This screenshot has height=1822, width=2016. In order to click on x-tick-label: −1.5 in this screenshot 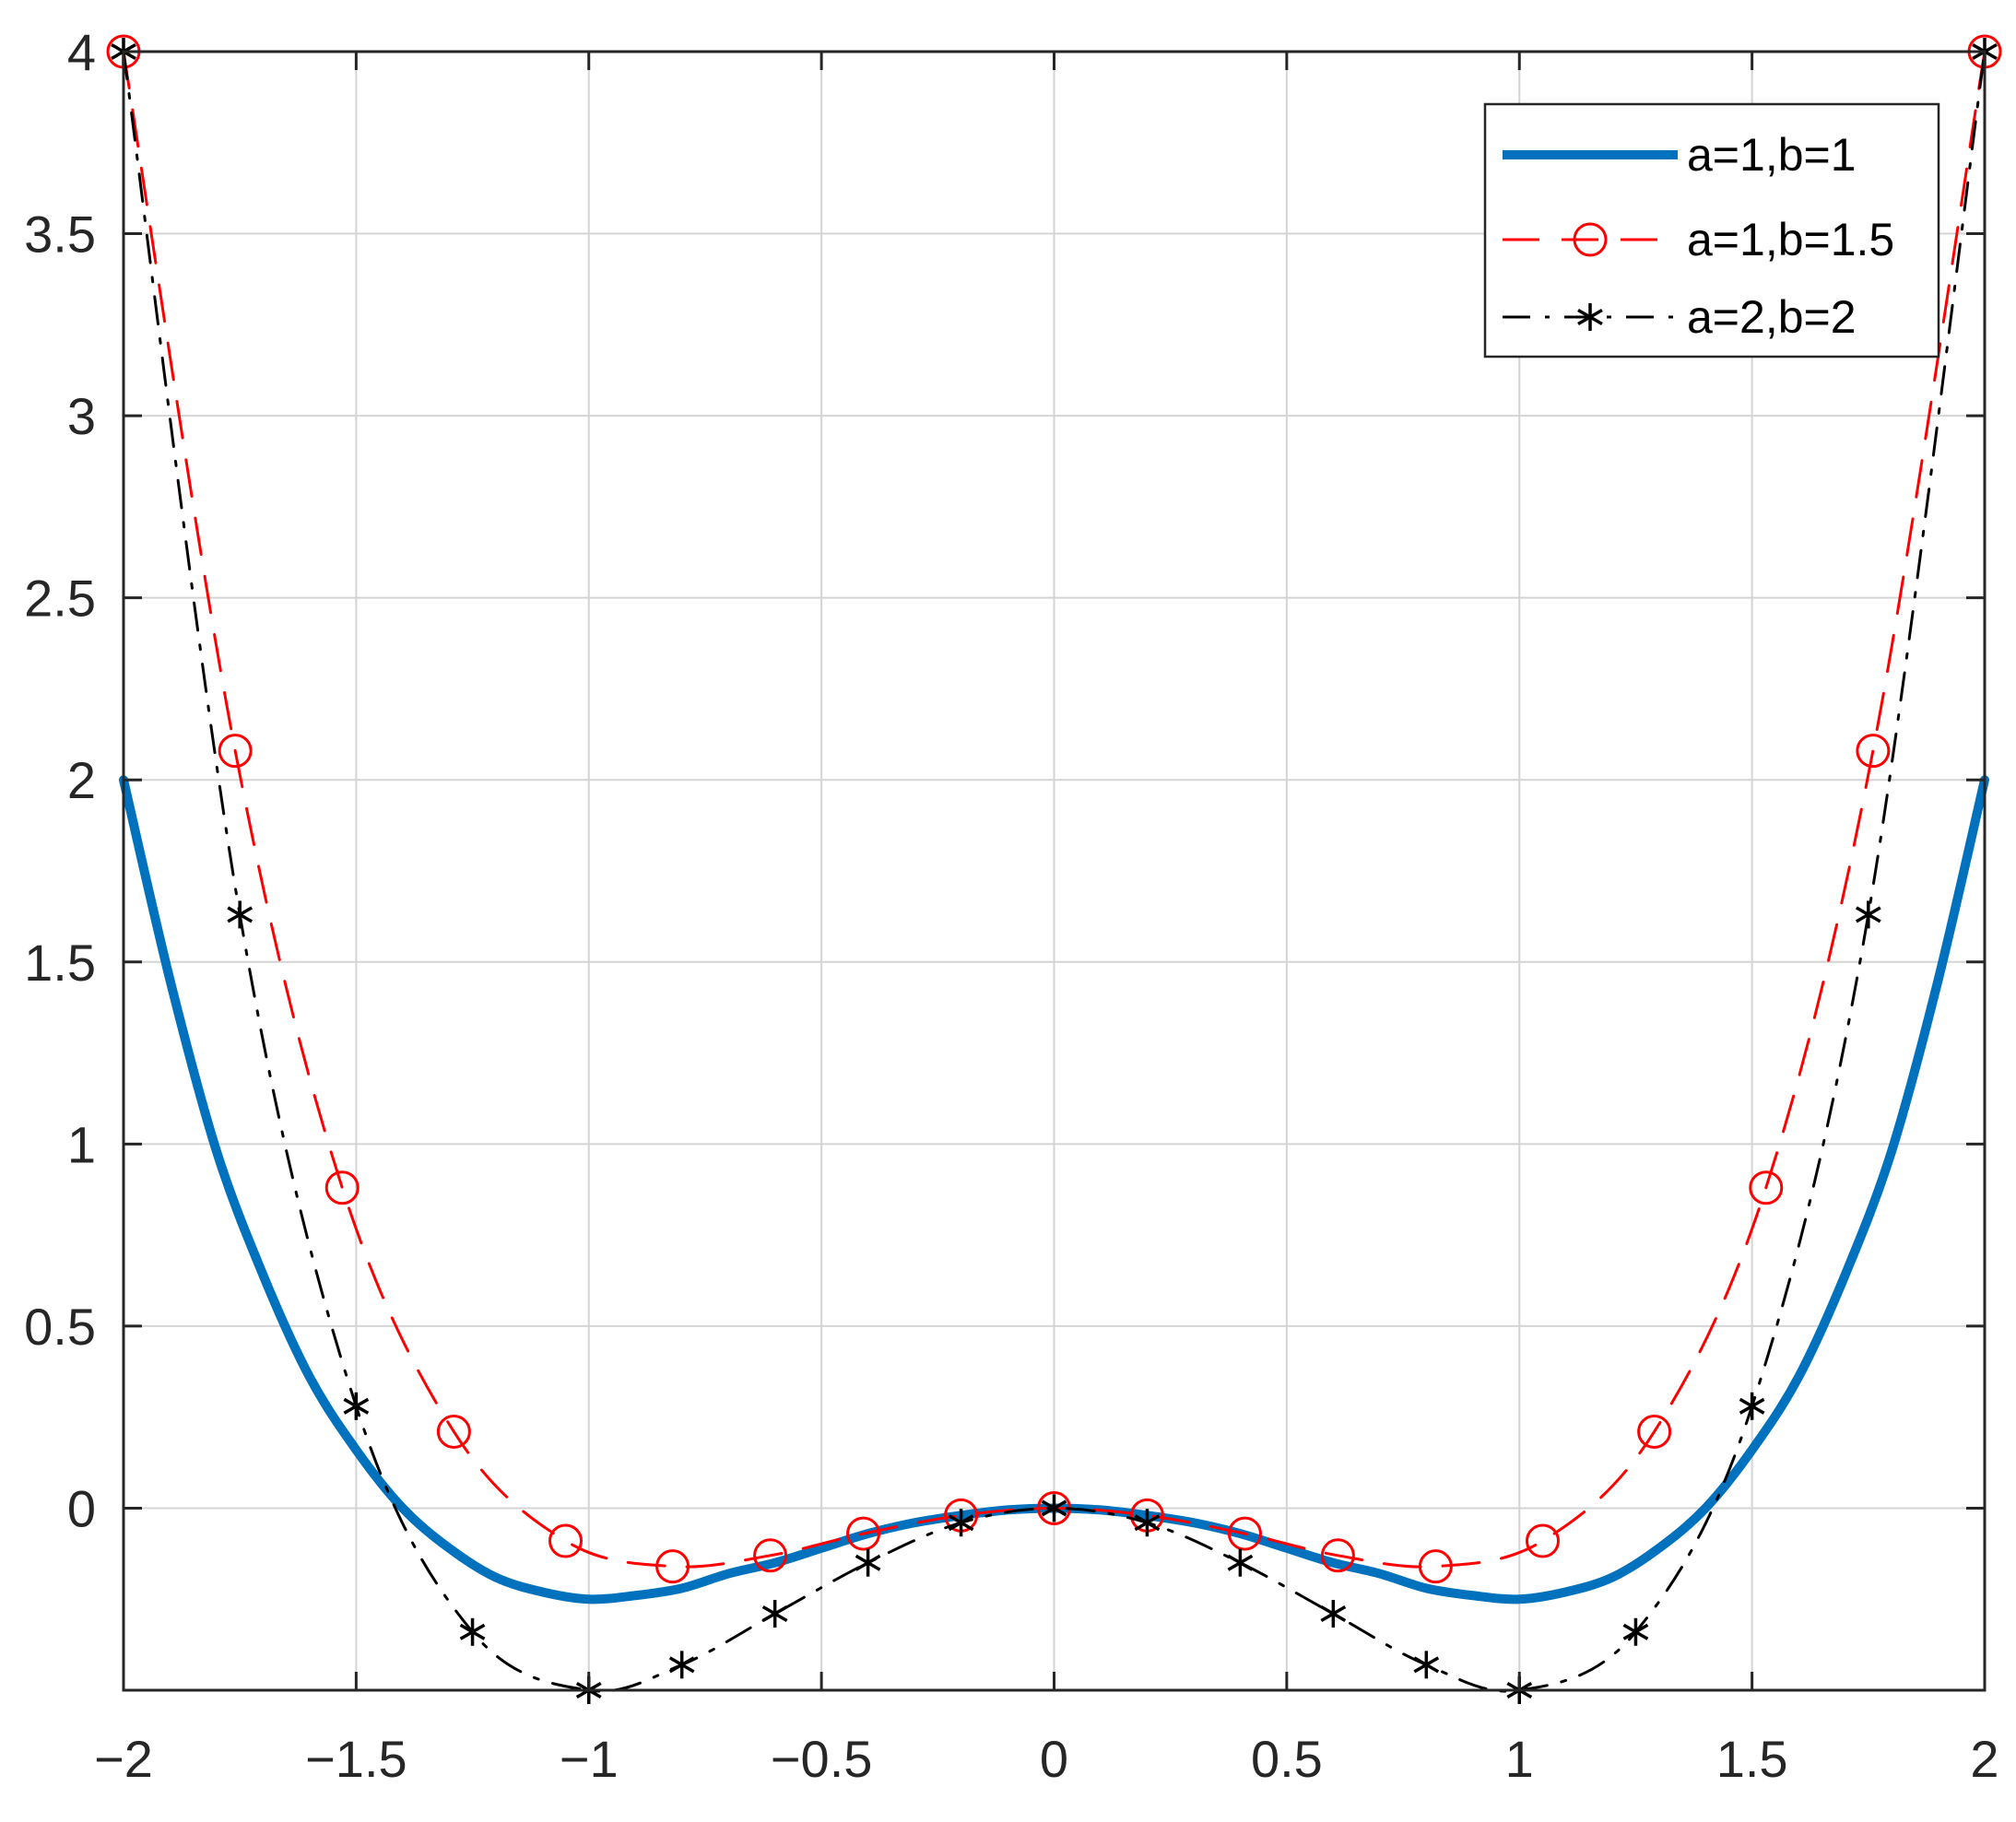, I will do `click(356, 1759)`.